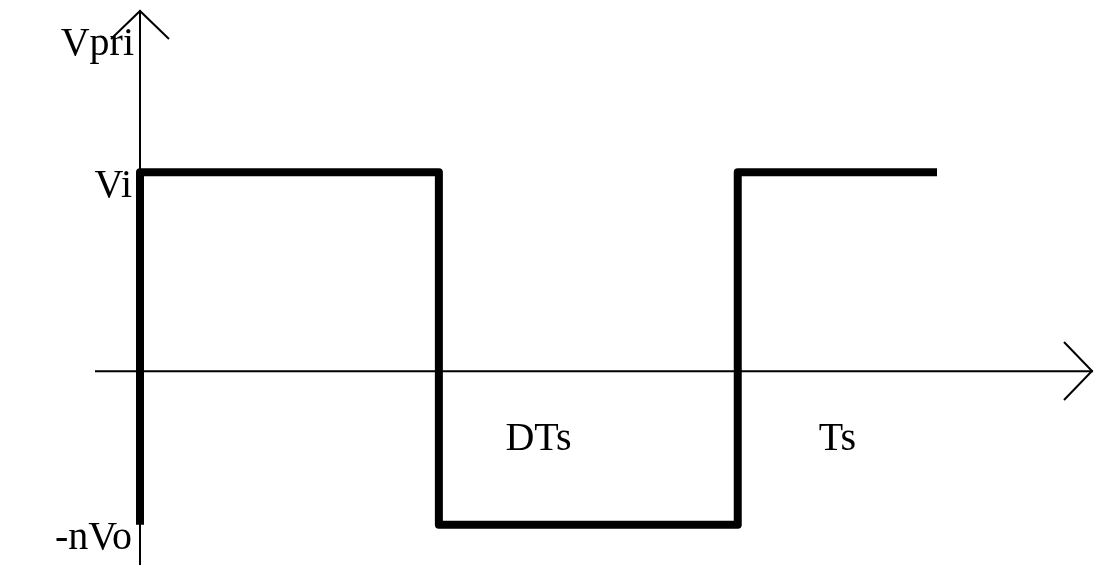 The image size is (1101, 568). I want to click on annotation: Vi, so click(113, 183).